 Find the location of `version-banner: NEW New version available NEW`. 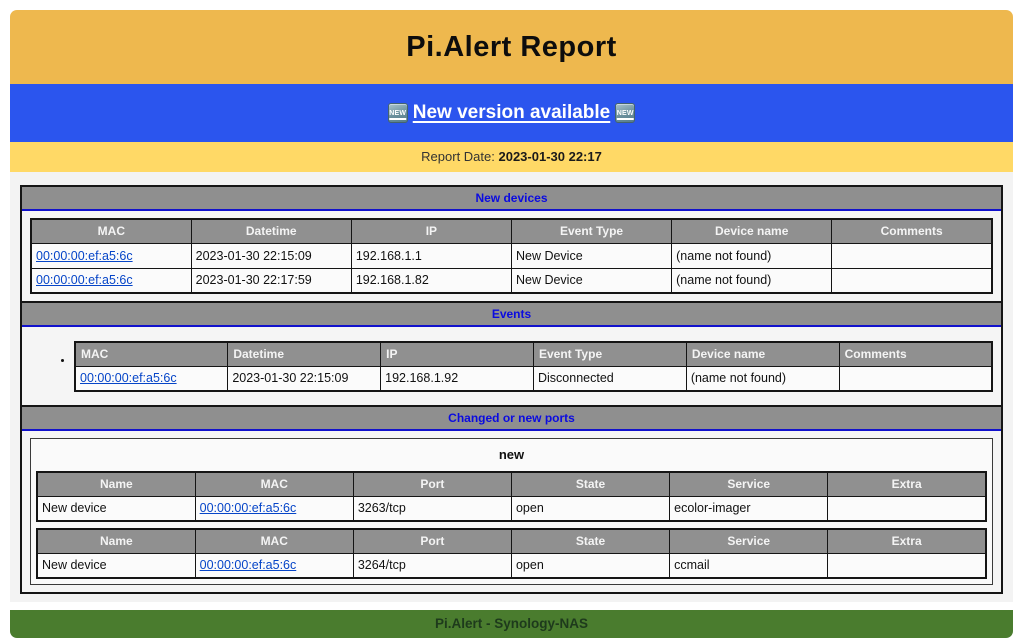

version-banner: NEW New version available NEW is located at coordinates (511, 113).